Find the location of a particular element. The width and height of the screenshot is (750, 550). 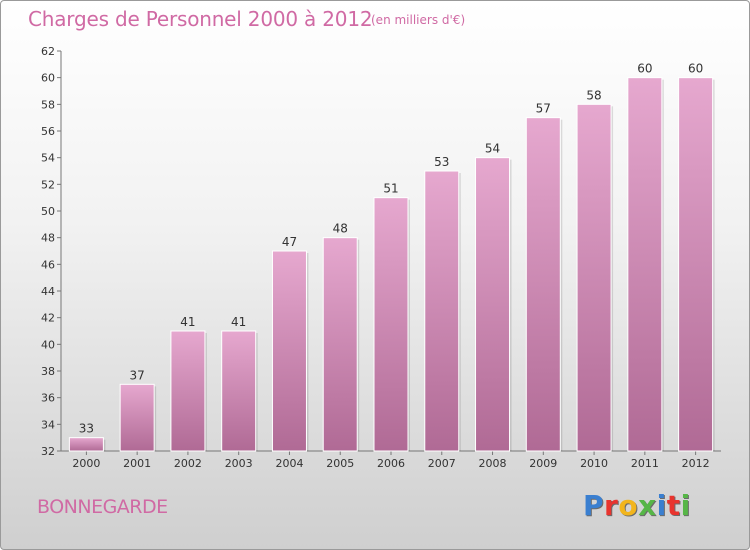

x-tick-label: 2001 is located at coordinates (137, 463).